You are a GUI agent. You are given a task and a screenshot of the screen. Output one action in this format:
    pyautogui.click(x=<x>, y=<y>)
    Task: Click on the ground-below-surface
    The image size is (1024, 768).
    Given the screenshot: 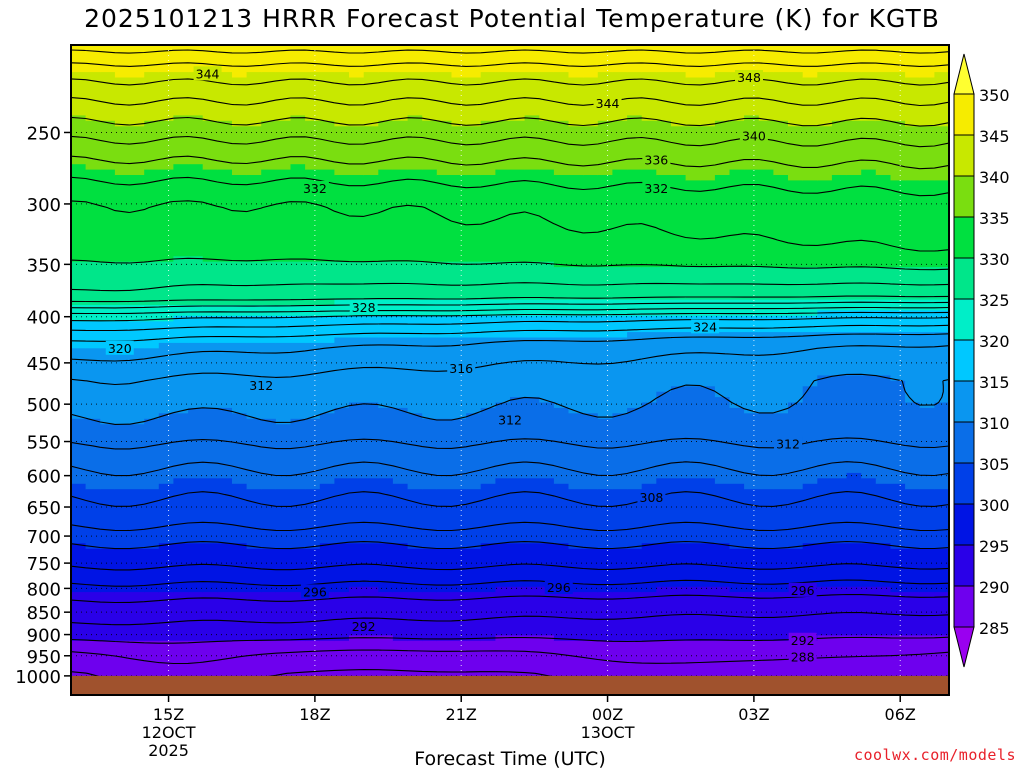 What is the action you would take?
    pyautogui.click(x=510, y=685)
    